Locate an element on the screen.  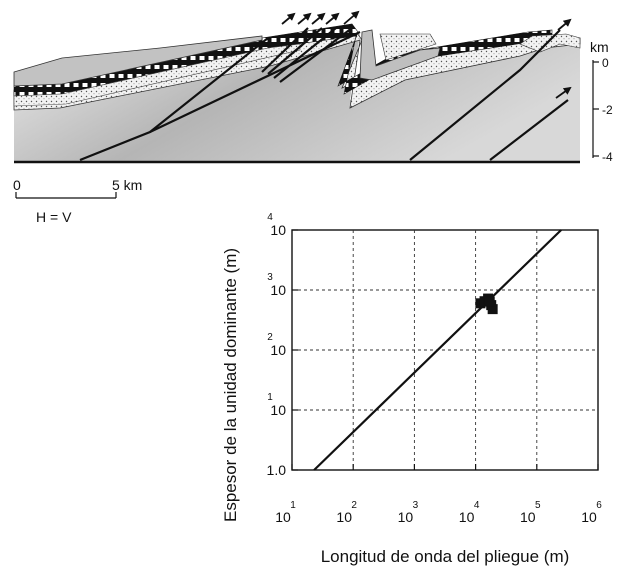
x-tick-exponent: 3 is located at coordinates (416, 505).